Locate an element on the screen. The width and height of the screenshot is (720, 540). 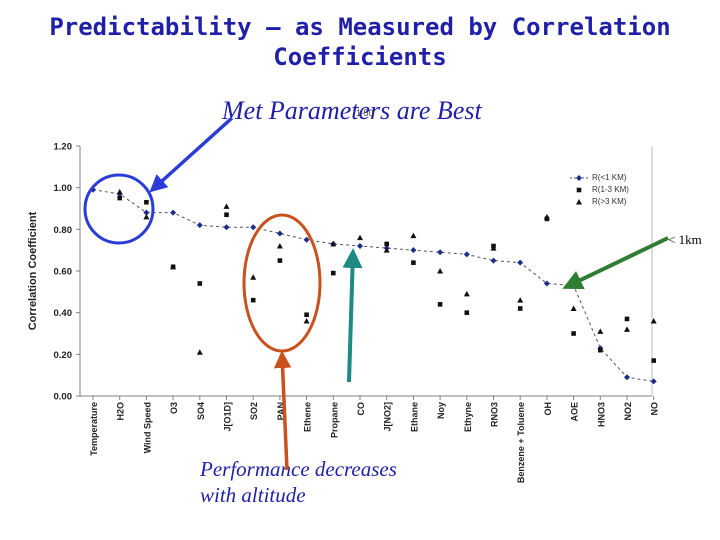
annotation-below-1km: < 1km is located at coordinates (685, 239).